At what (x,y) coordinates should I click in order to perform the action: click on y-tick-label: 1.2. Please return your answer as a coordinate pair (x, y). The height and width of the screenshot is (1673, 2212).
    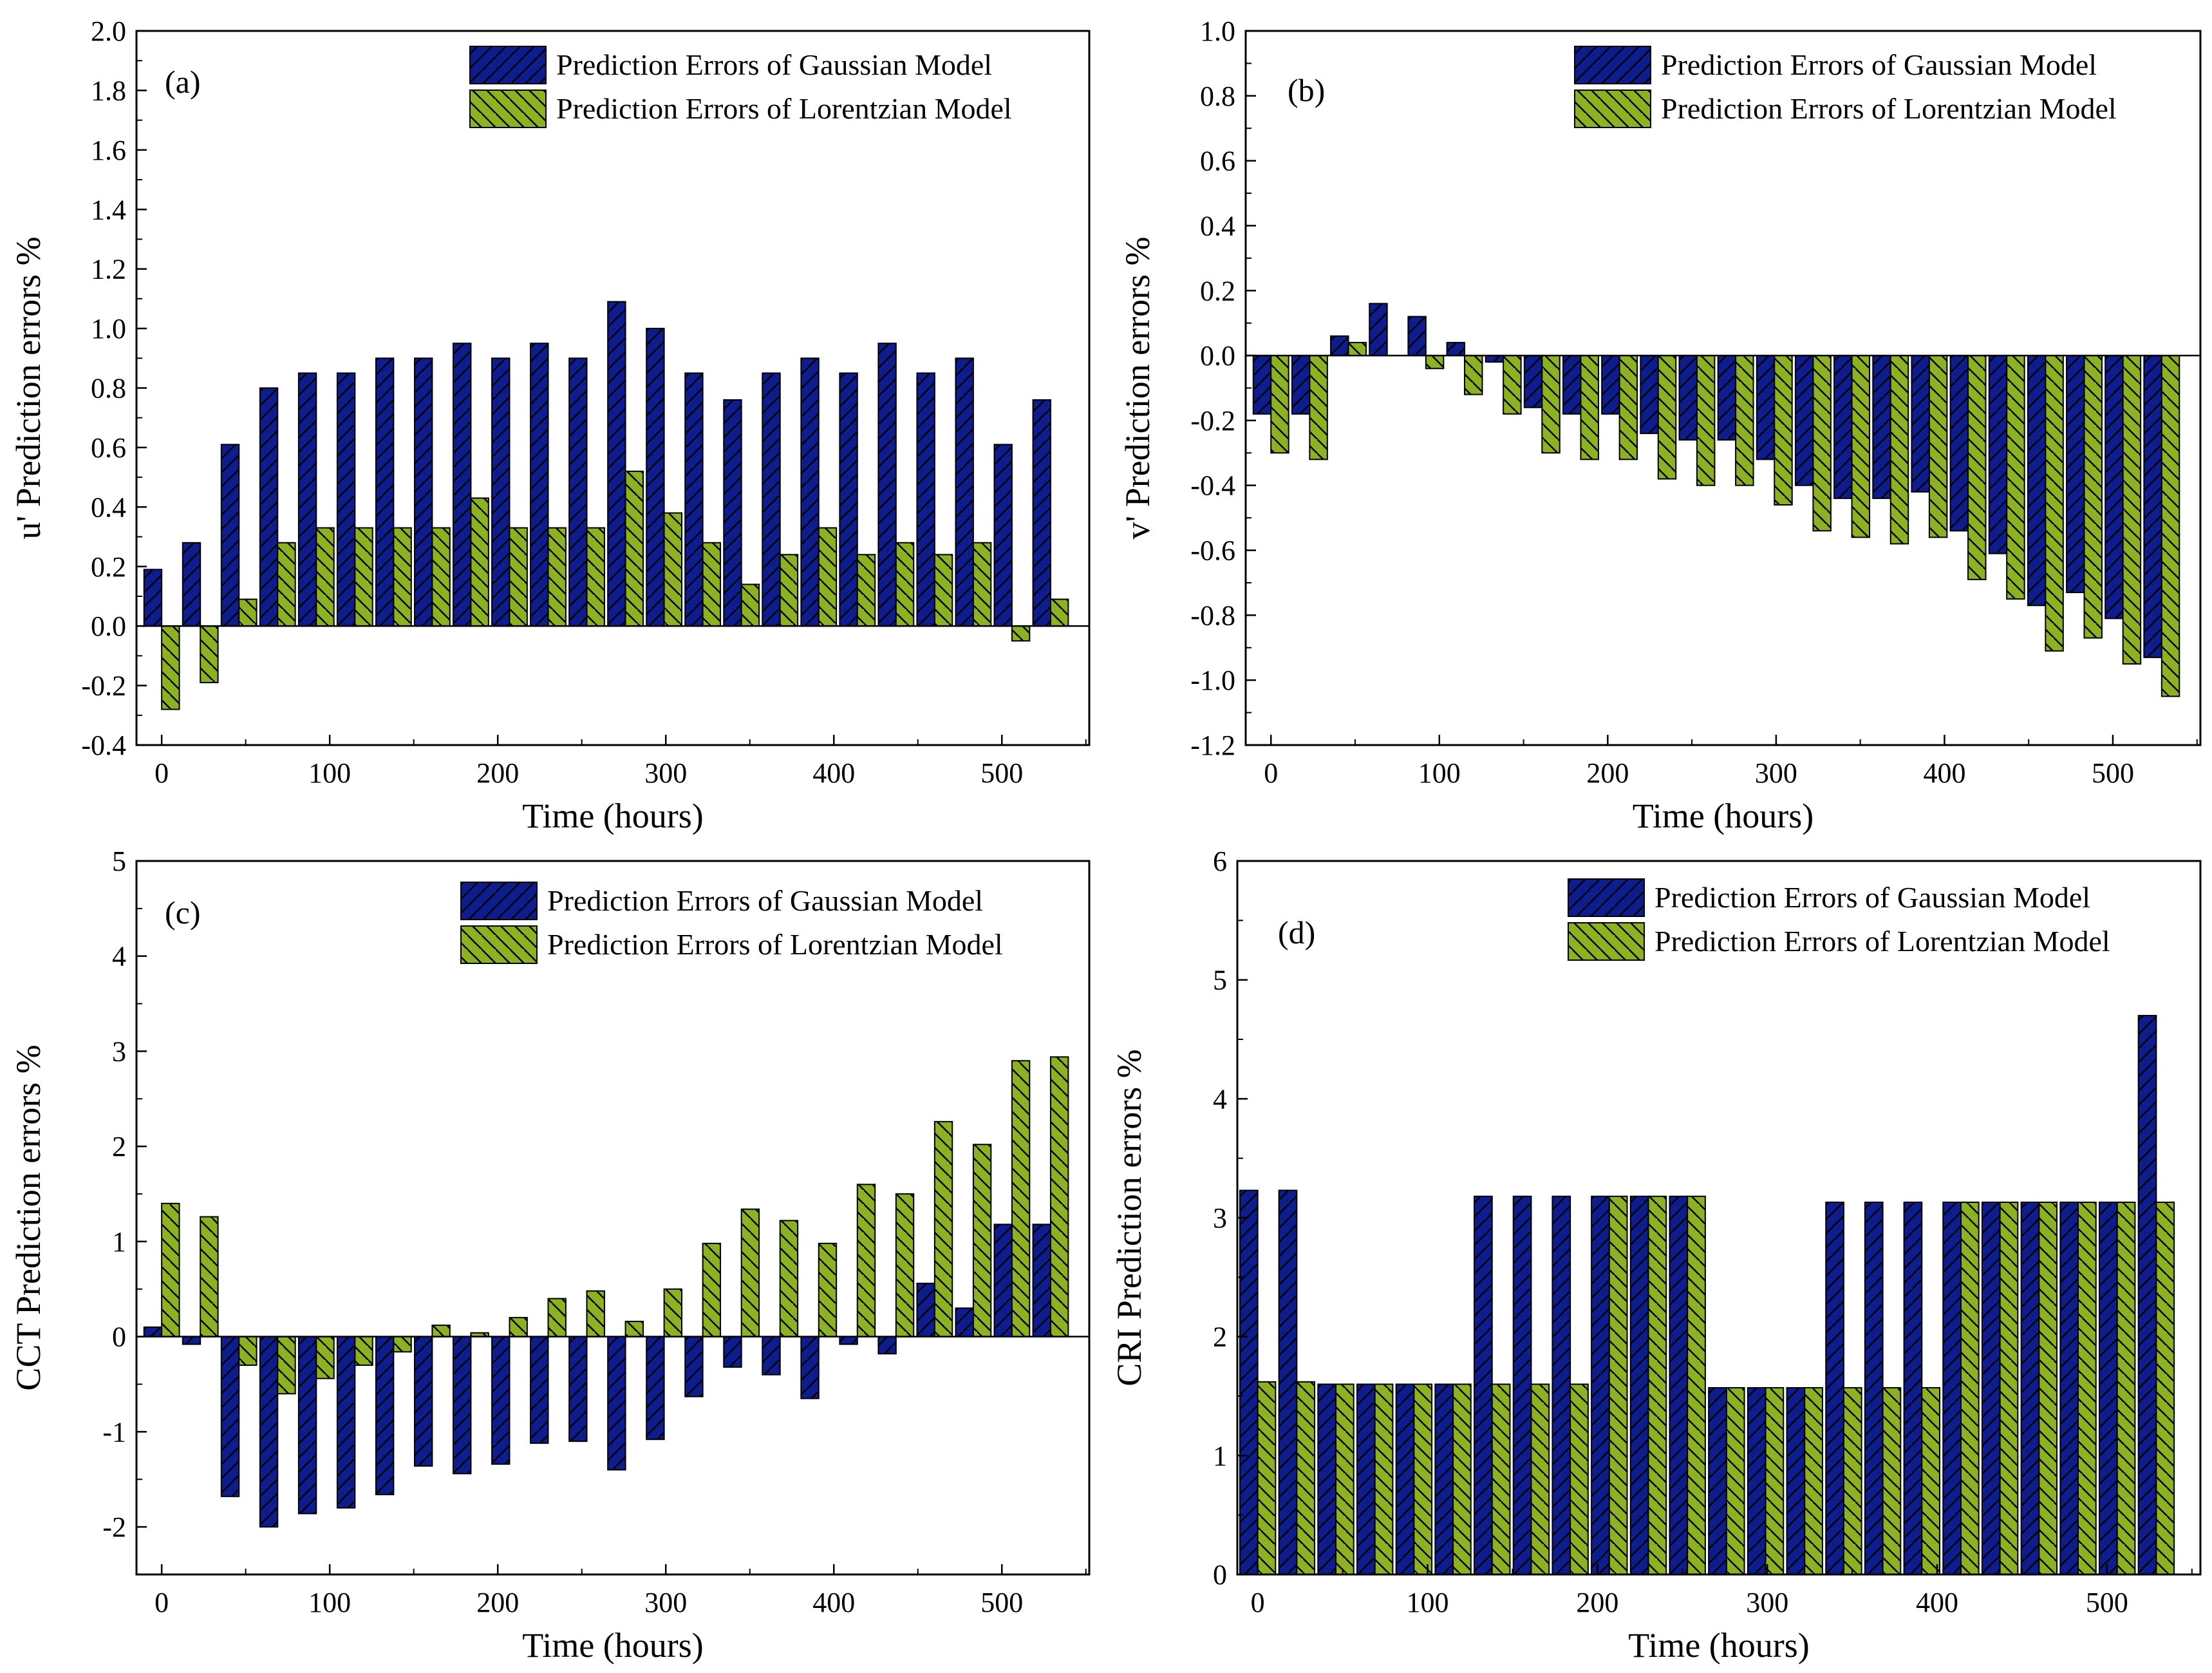
    Looking at the image, I should click on (108, 269).